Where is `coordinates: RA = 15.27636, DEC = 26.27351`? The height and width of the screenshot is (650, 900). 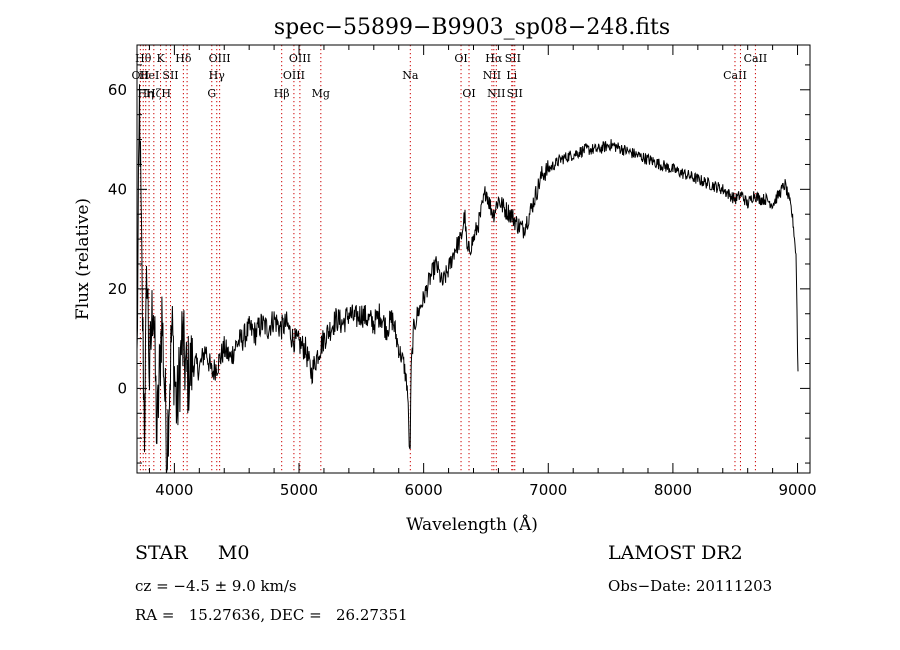 coordinates: RA = 15.27636, DEC = 26.27351 is located at coordinates (271, 615).